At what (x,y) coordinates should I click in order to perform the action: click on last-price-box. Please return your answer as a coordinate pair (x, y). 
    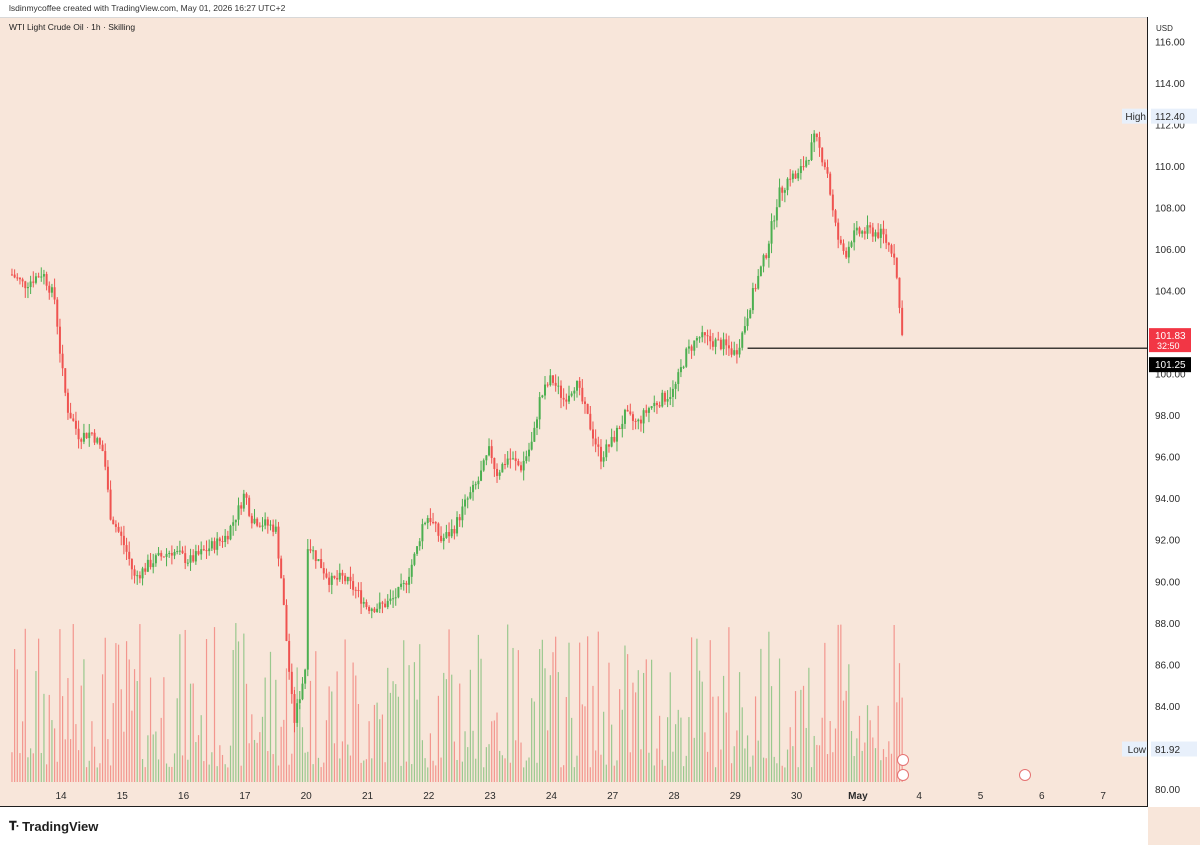
    Looking at the image, I should click on (1170, 340).